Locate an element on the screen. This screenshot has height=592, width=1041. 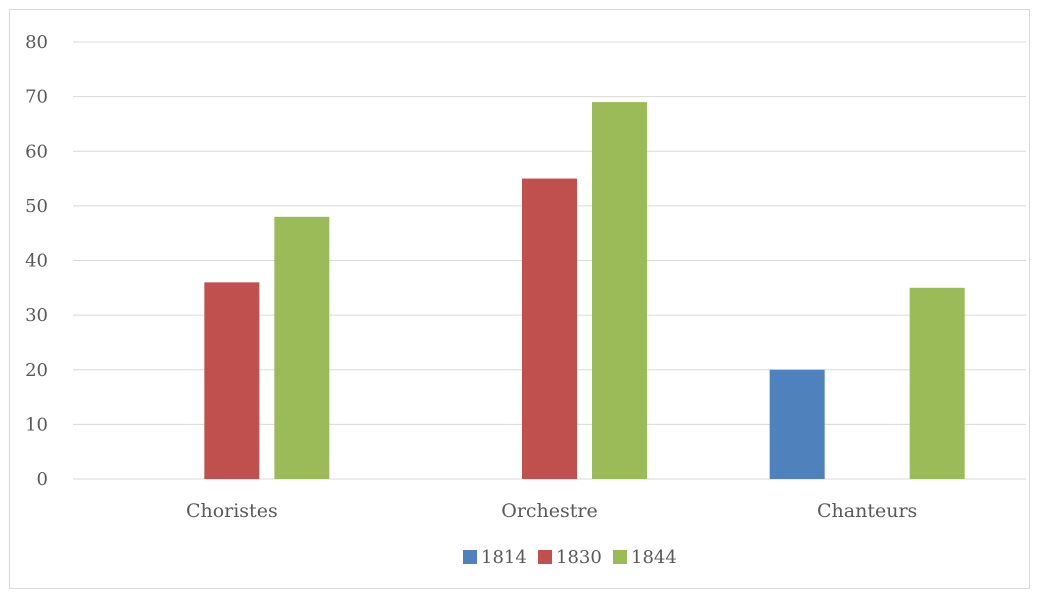
y-tick-label: 10 is located at coordinates (36, 424).